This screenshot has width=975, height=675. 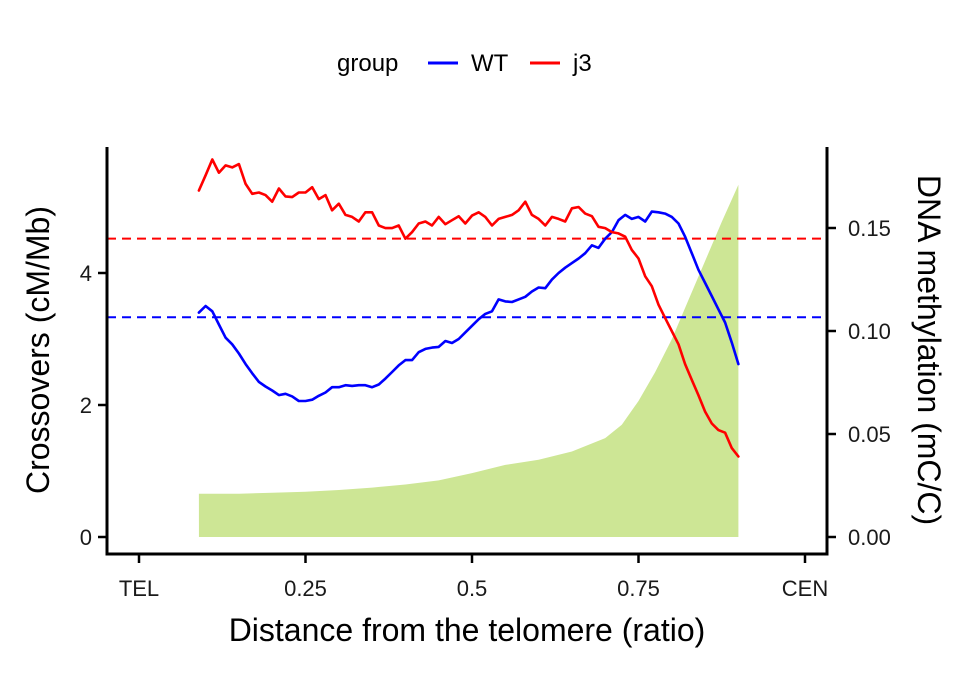 I want to click on right-y-axis-title: DNA methylation (mC/C), so click(x=929, y=350).